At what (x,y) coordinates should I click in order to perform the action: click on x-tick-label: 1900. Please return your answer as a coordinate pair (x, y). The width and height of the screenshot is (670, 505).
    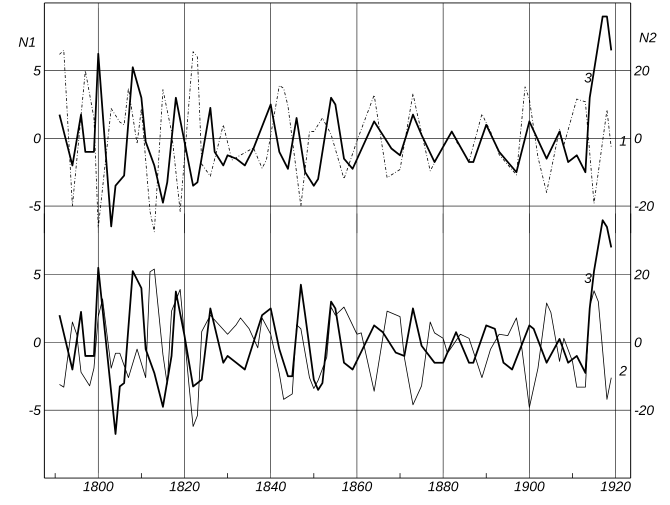
    Looking at the image, I should click on (529, 487).